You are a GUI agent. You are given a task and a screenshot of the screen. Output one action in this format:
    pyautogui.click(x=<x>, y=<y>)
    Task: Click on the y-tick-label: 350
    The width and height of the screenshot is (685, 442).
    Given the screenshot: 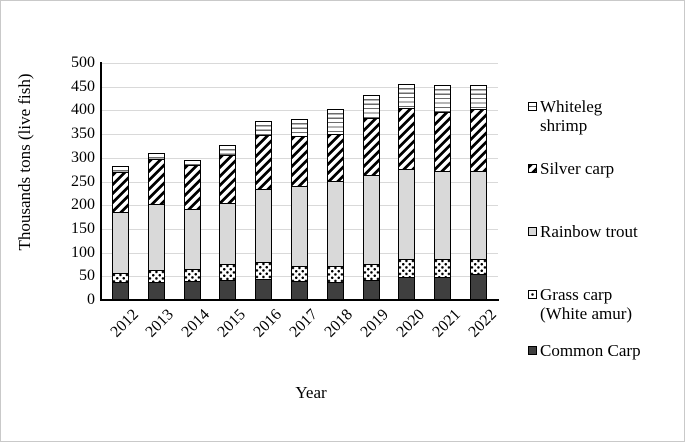 What is the action you would take?
    pyautogui.click(x=83, y=134)
    